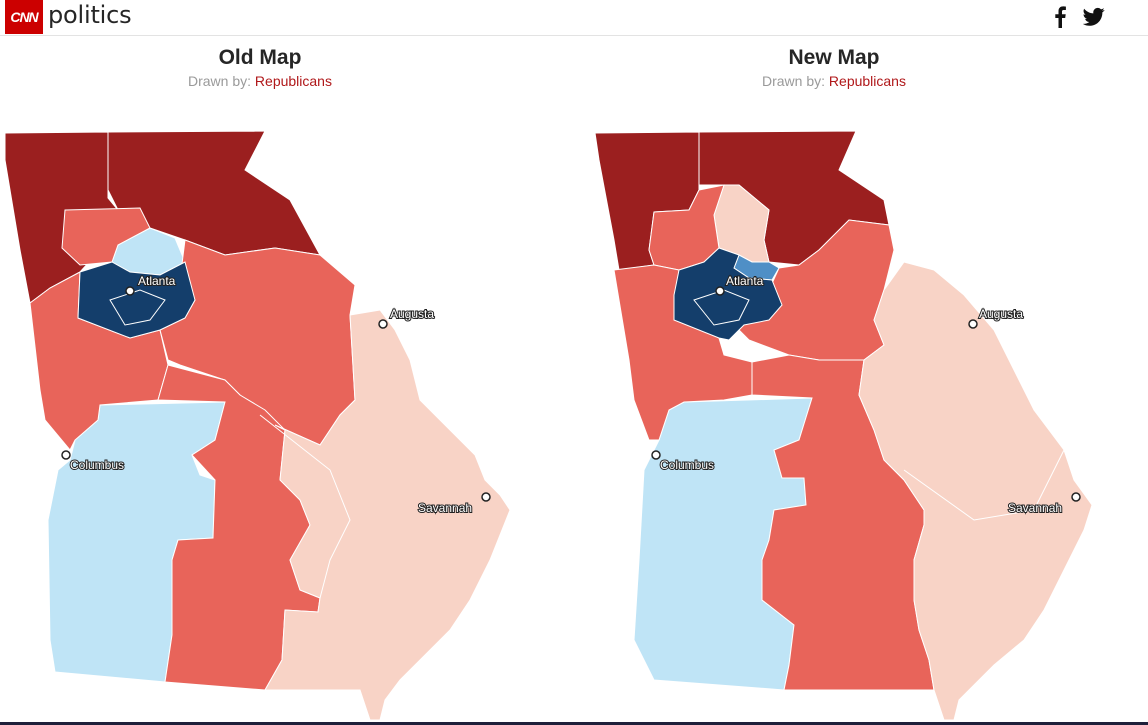 This screenshot has width=1148, height=725. Describe the element at coordinates (574, 723) in the screenshot. I see `page-bottom-border` at that location.